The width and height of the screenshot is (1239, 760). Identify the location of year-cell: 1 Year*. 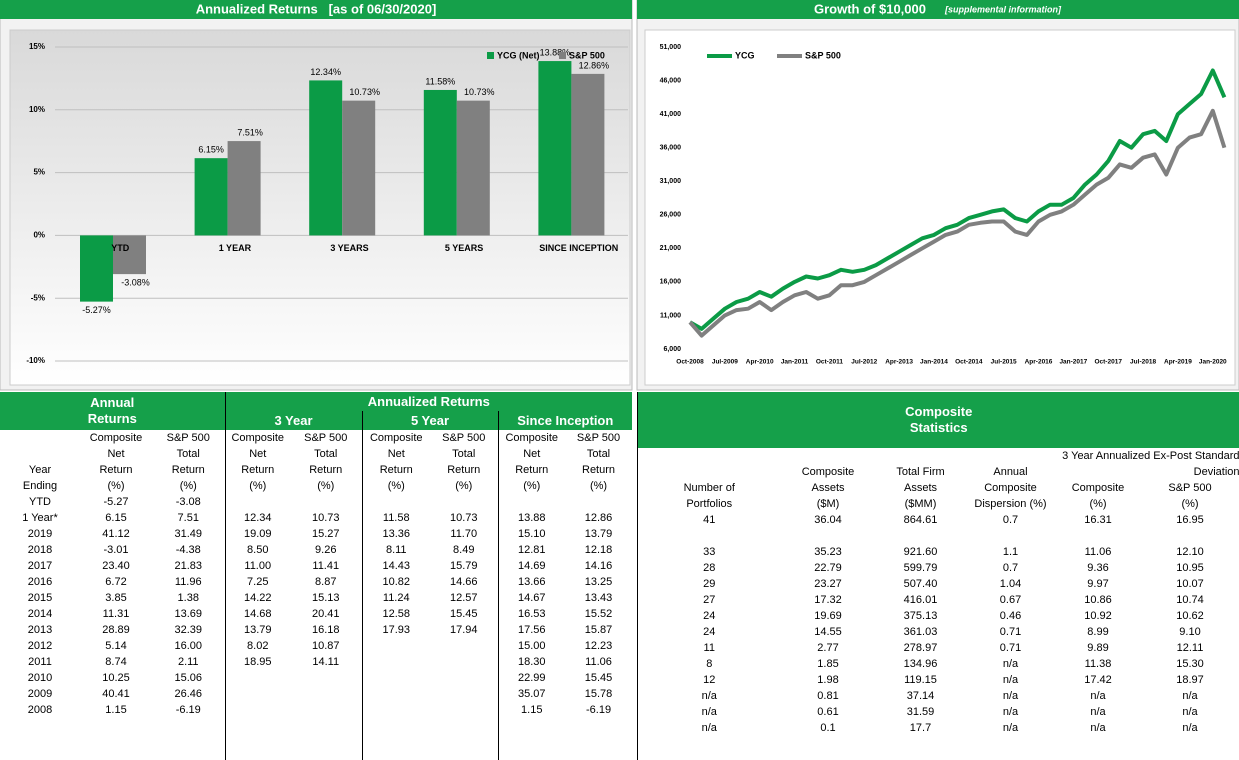
(40, 518).